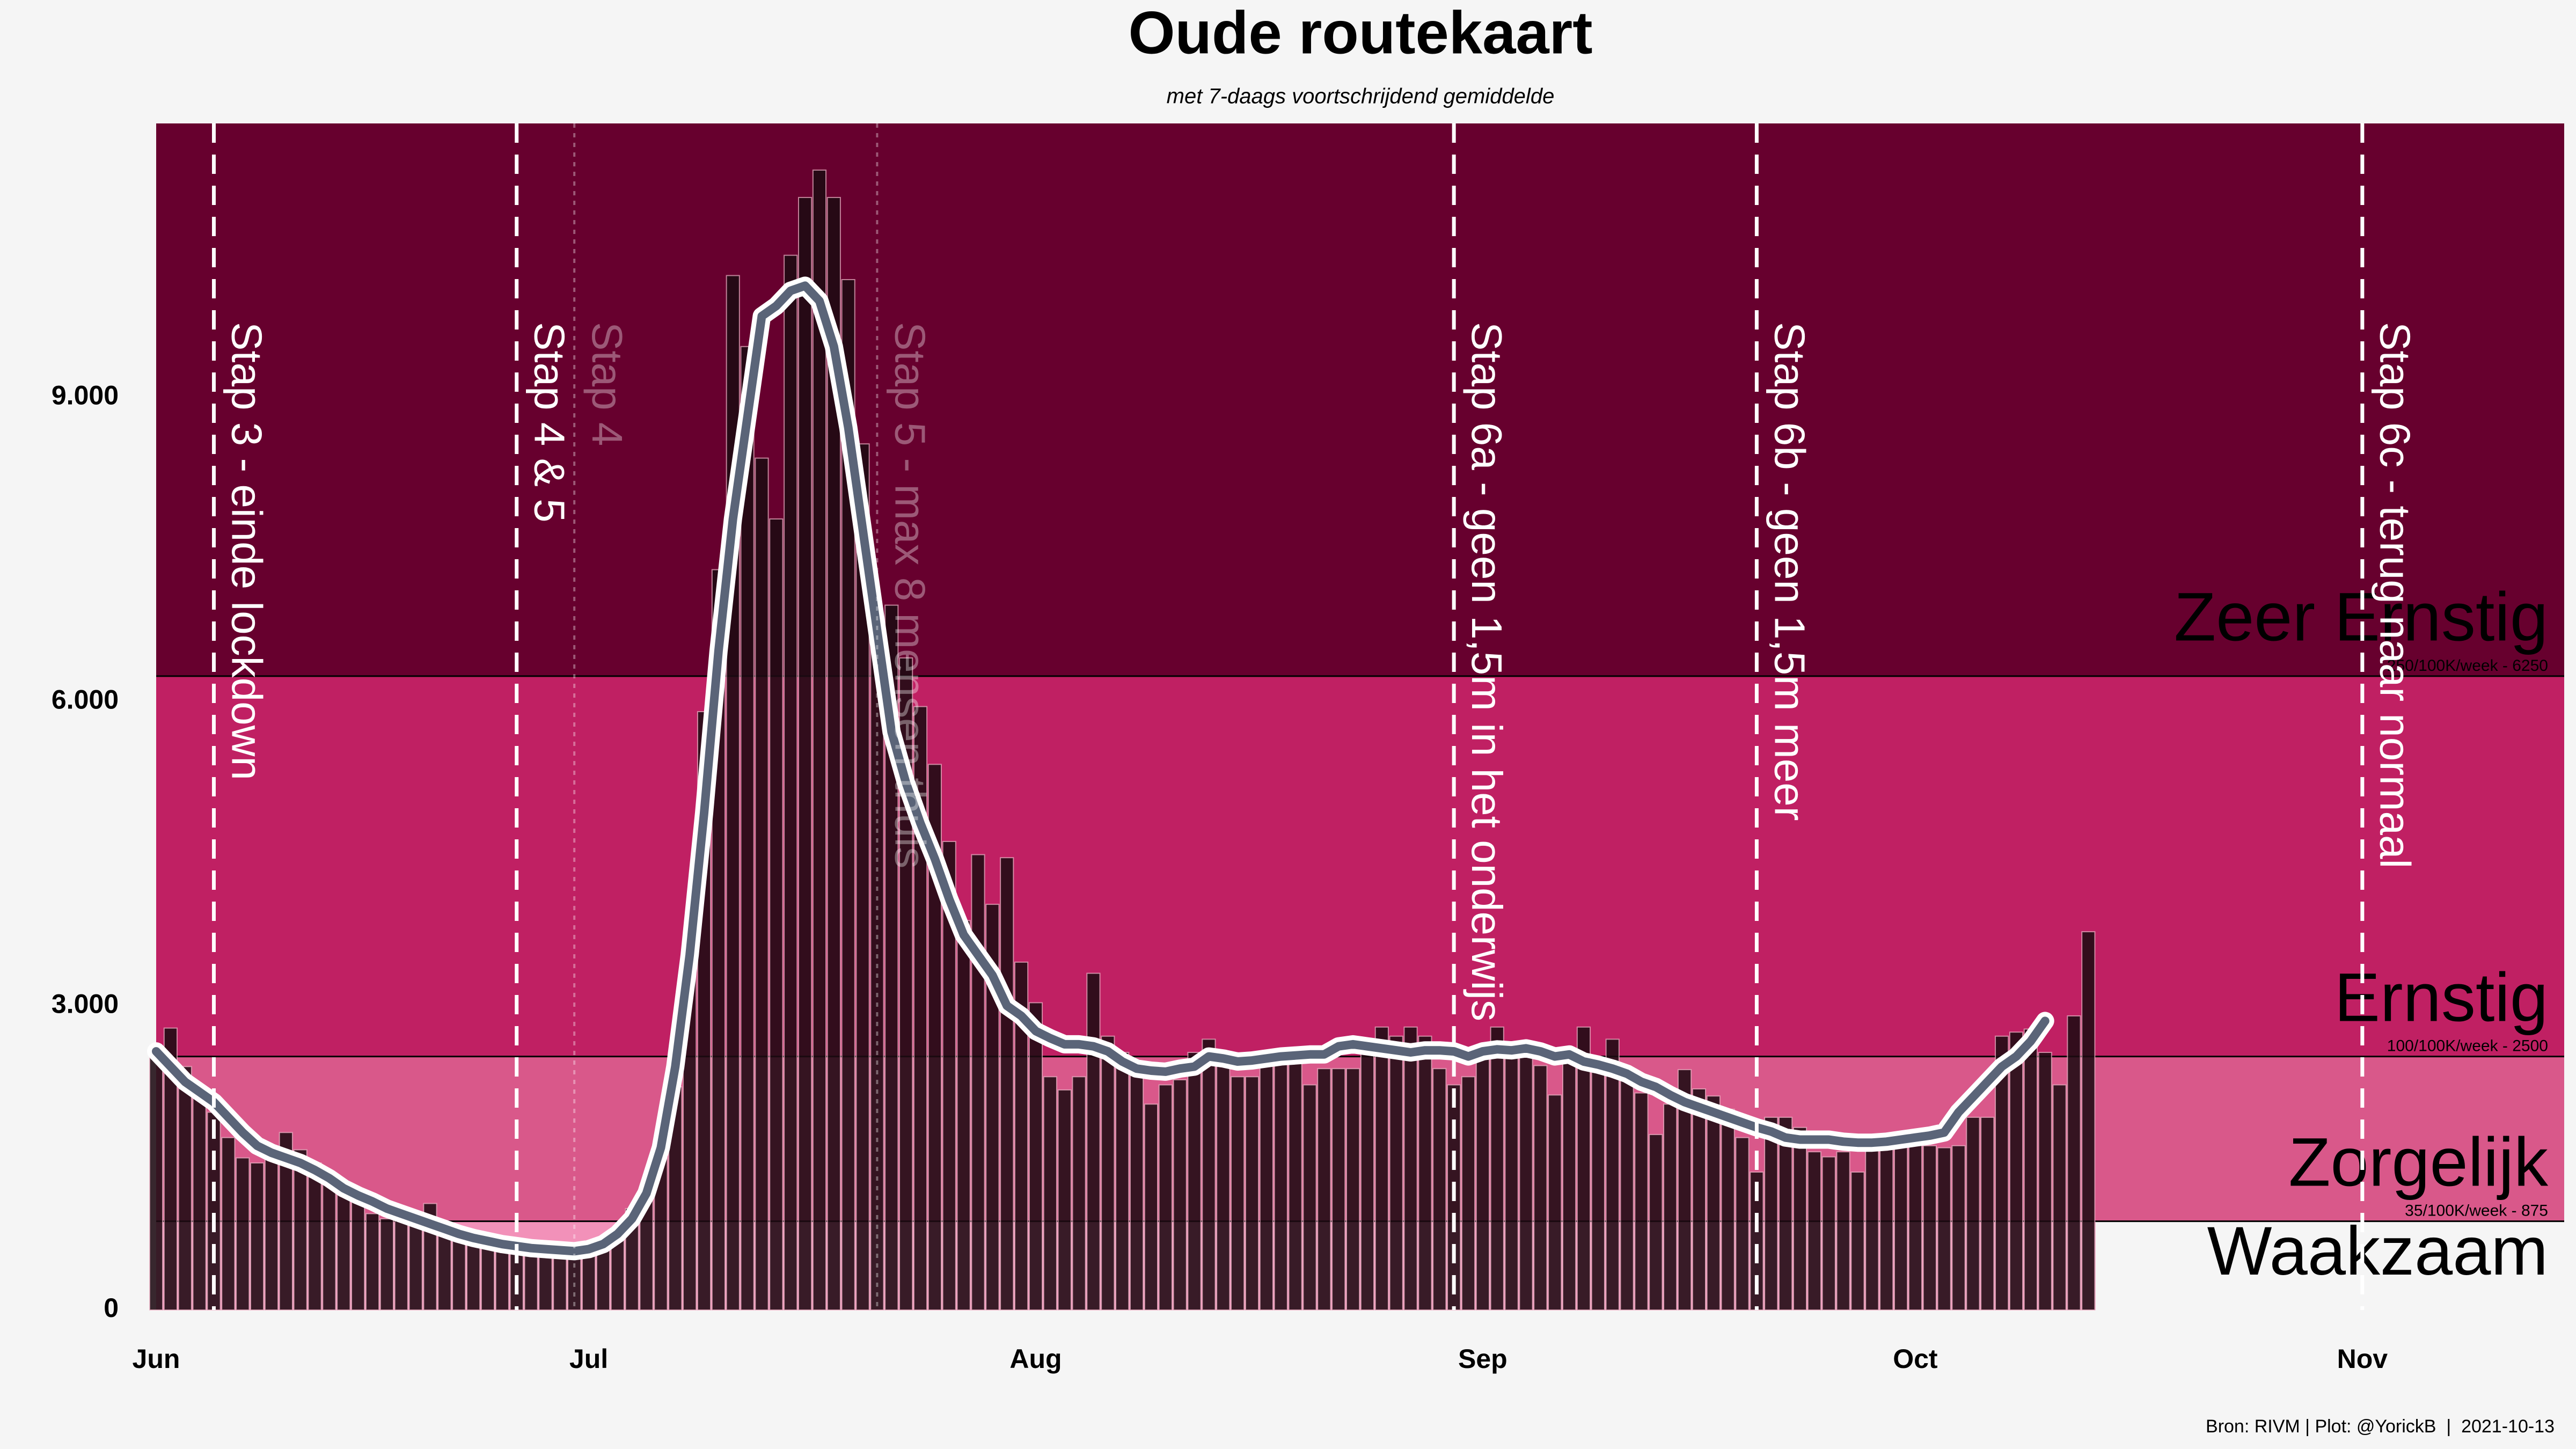 Image resolution: width=2576 pixels, height=1449 pixels. Describe the element at coordinates (910, 595) in the screenshot. I see `event-label: Stap 5 - max 8 mensen thuis` at that location.